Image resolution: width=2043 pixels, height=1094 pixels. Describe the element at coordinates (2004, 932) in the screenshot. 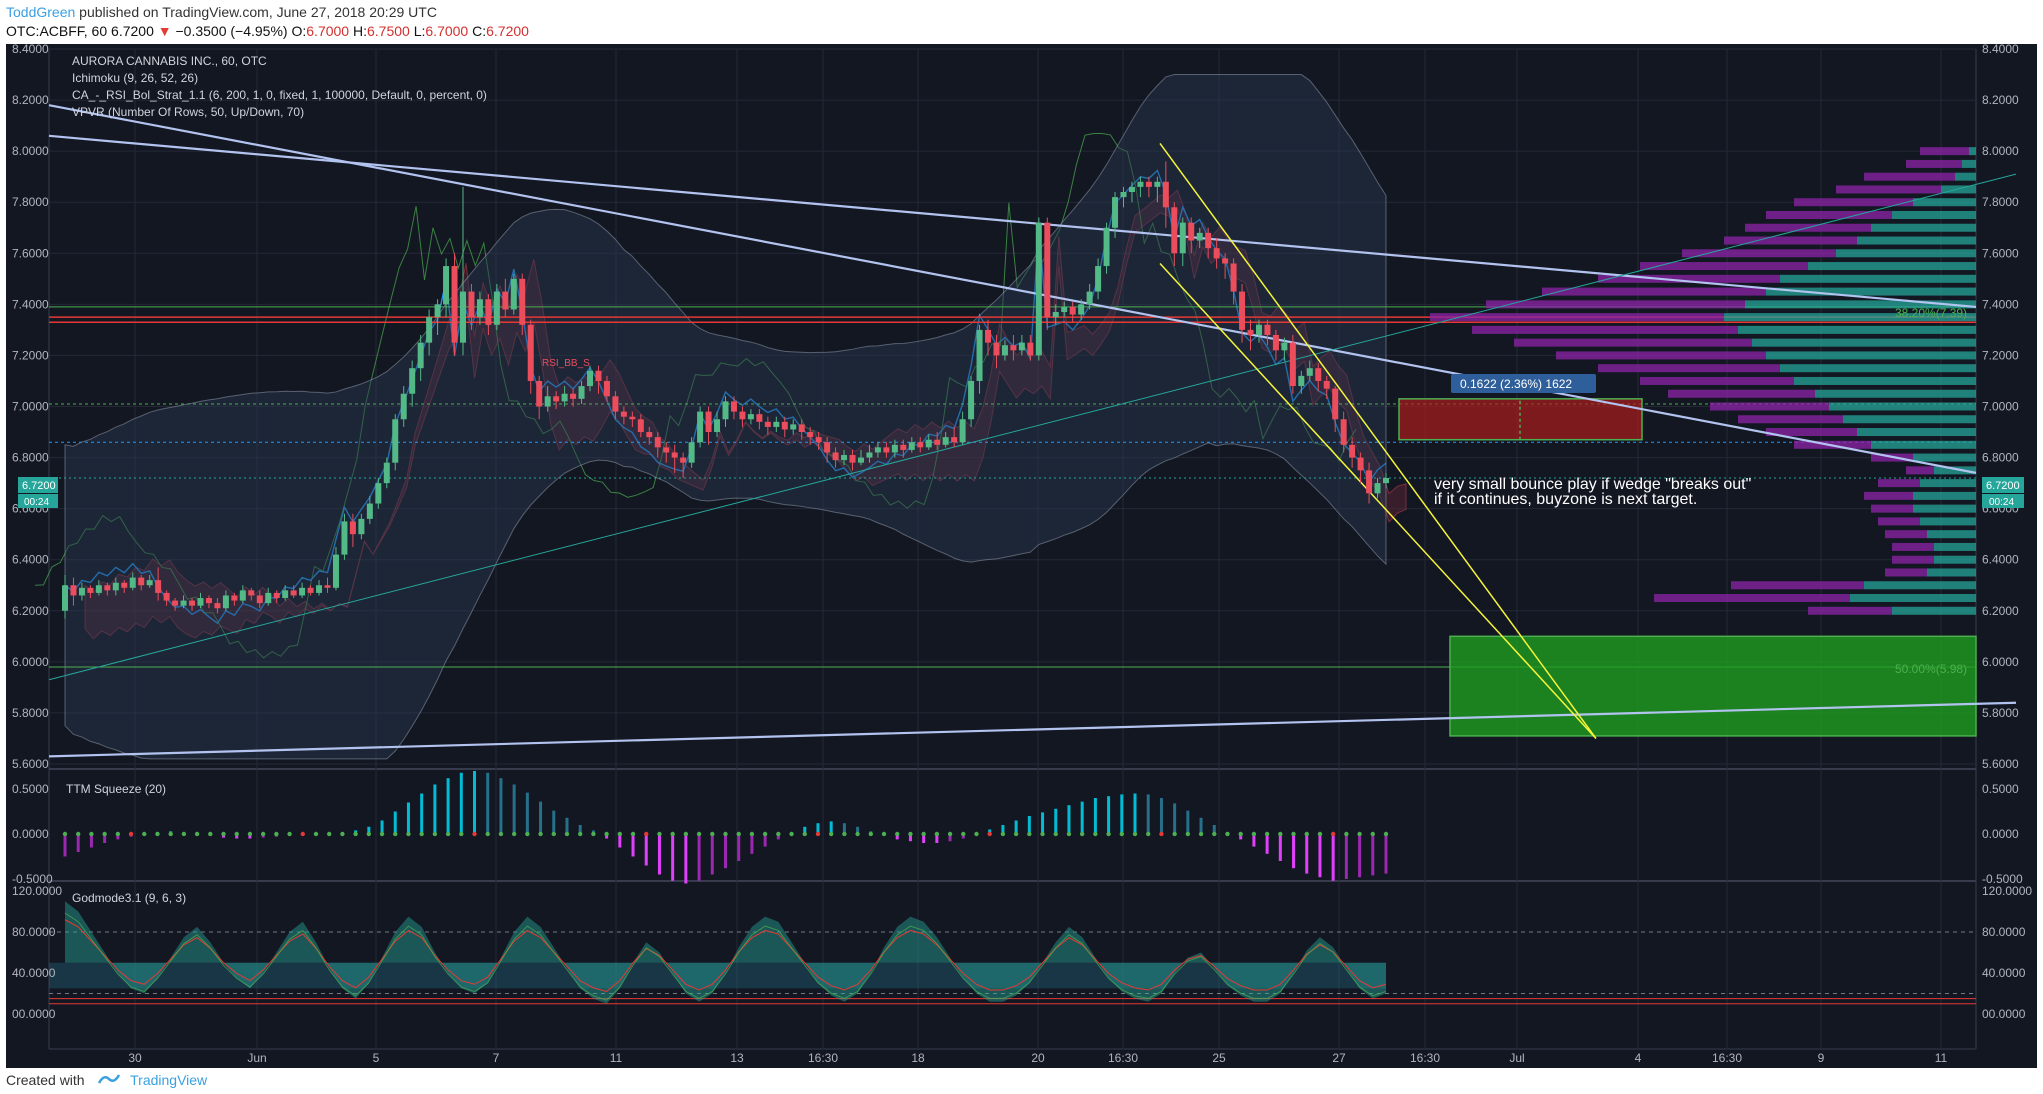

I see `godmode-tick-right: 80.0000` at that location.